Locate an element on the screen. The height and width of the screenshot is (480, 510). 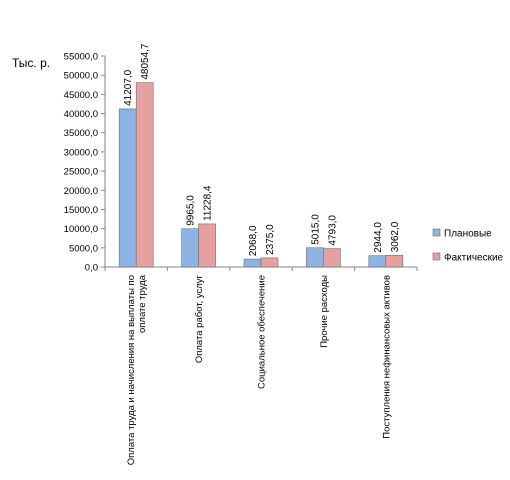
y-tick-label: 40000,0 is located at coordinates (81, 114).